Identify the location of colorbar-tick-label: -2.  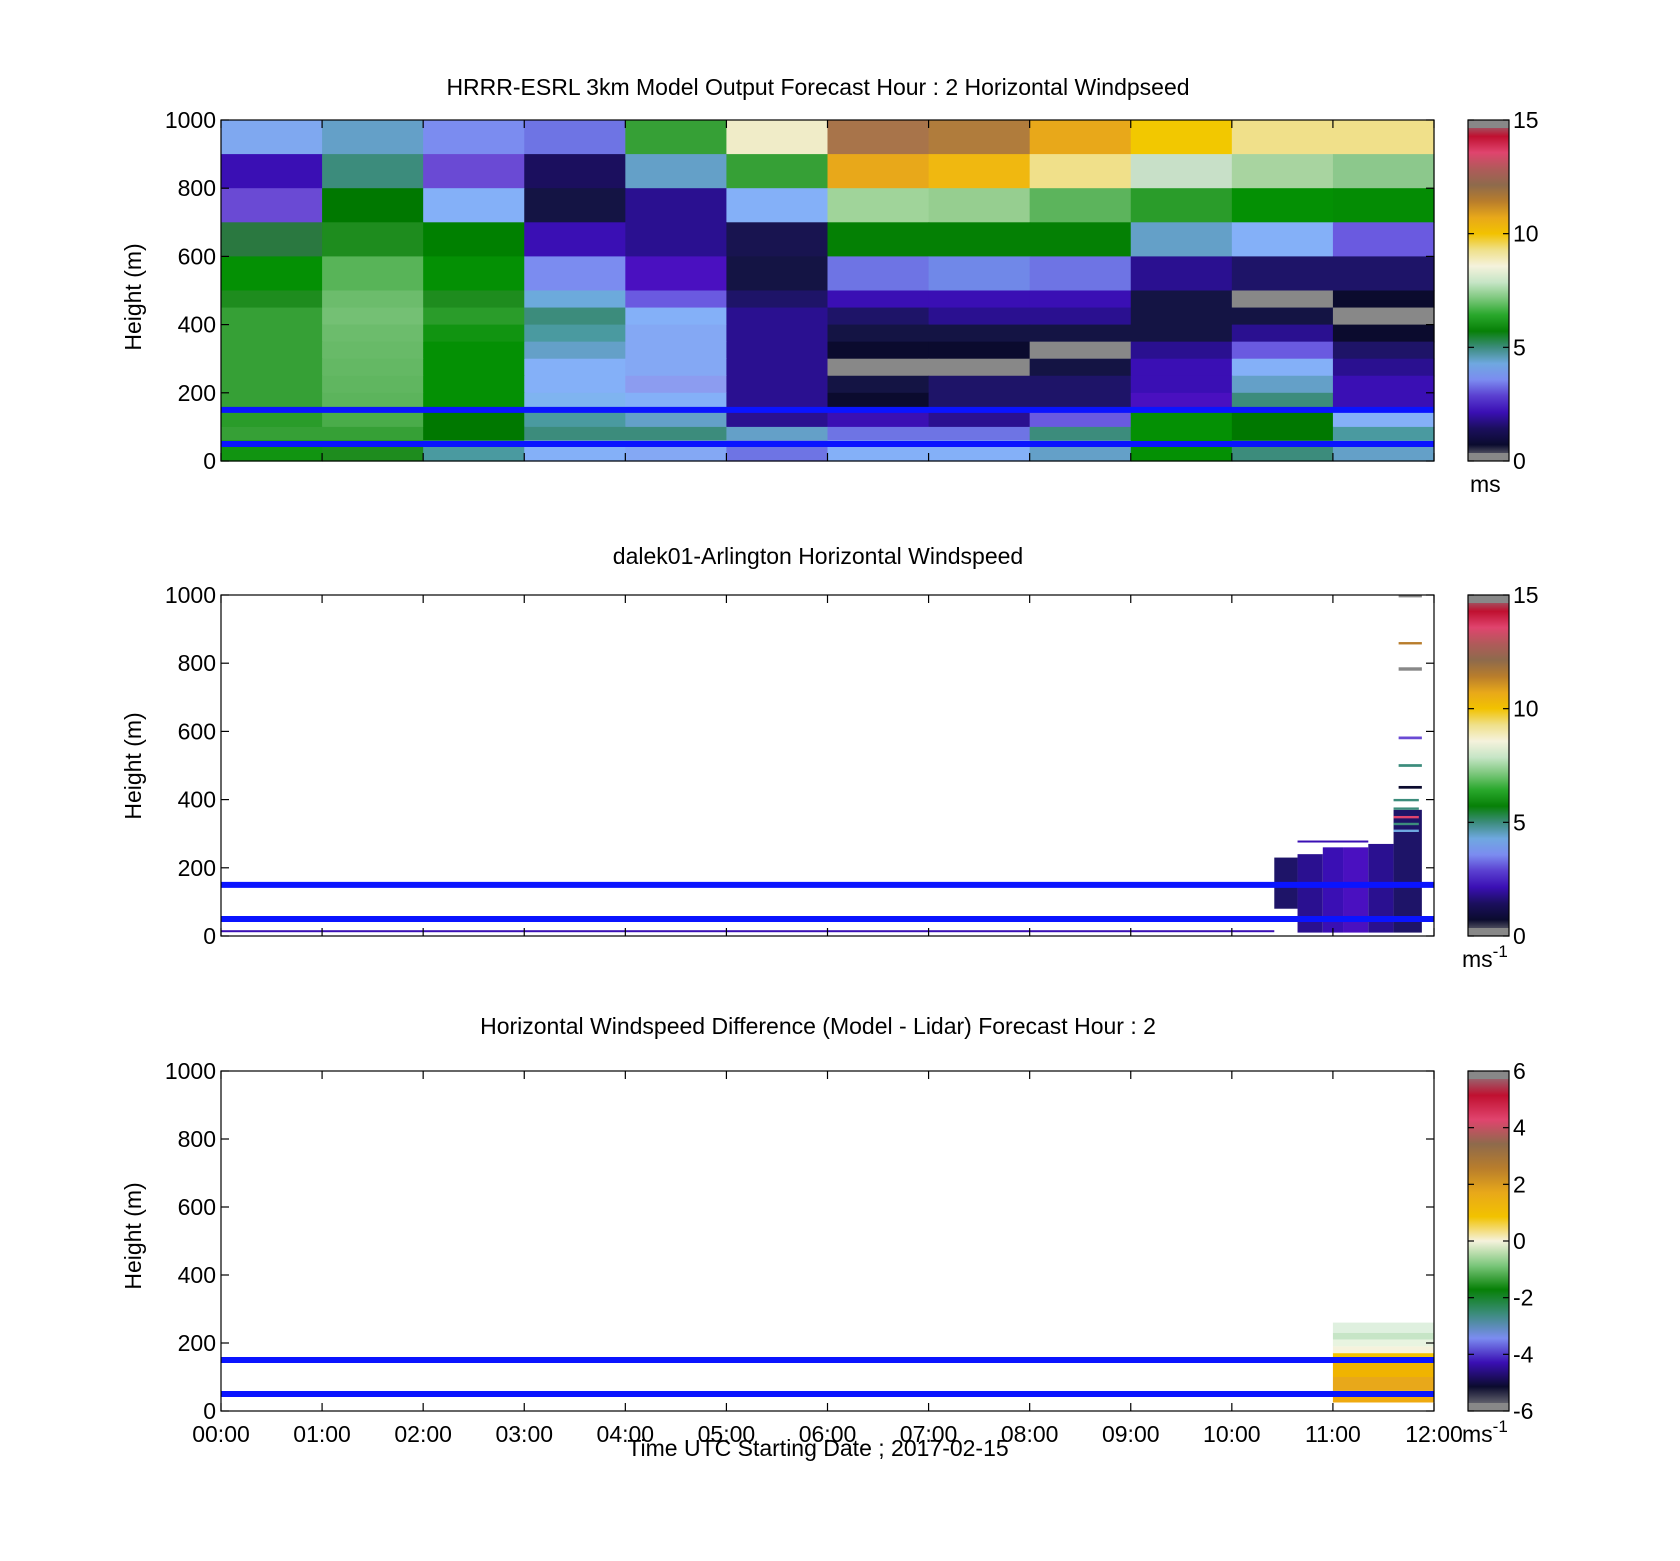
(1523, 1298).